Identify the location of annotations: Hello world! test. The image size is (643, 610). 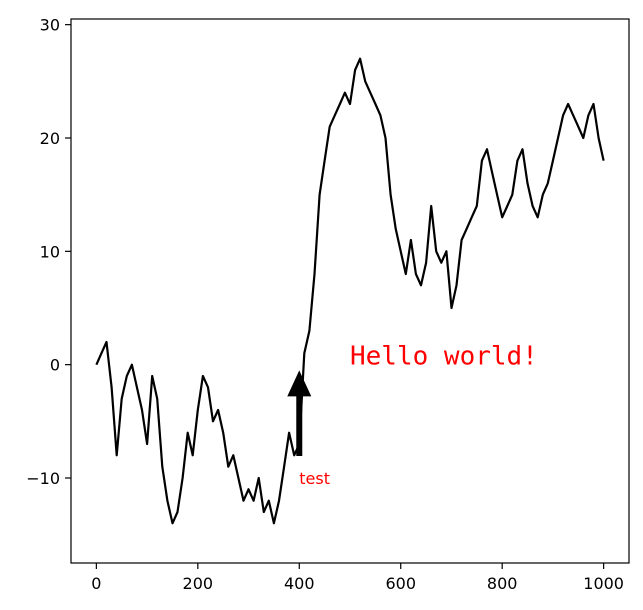
(412, 415).